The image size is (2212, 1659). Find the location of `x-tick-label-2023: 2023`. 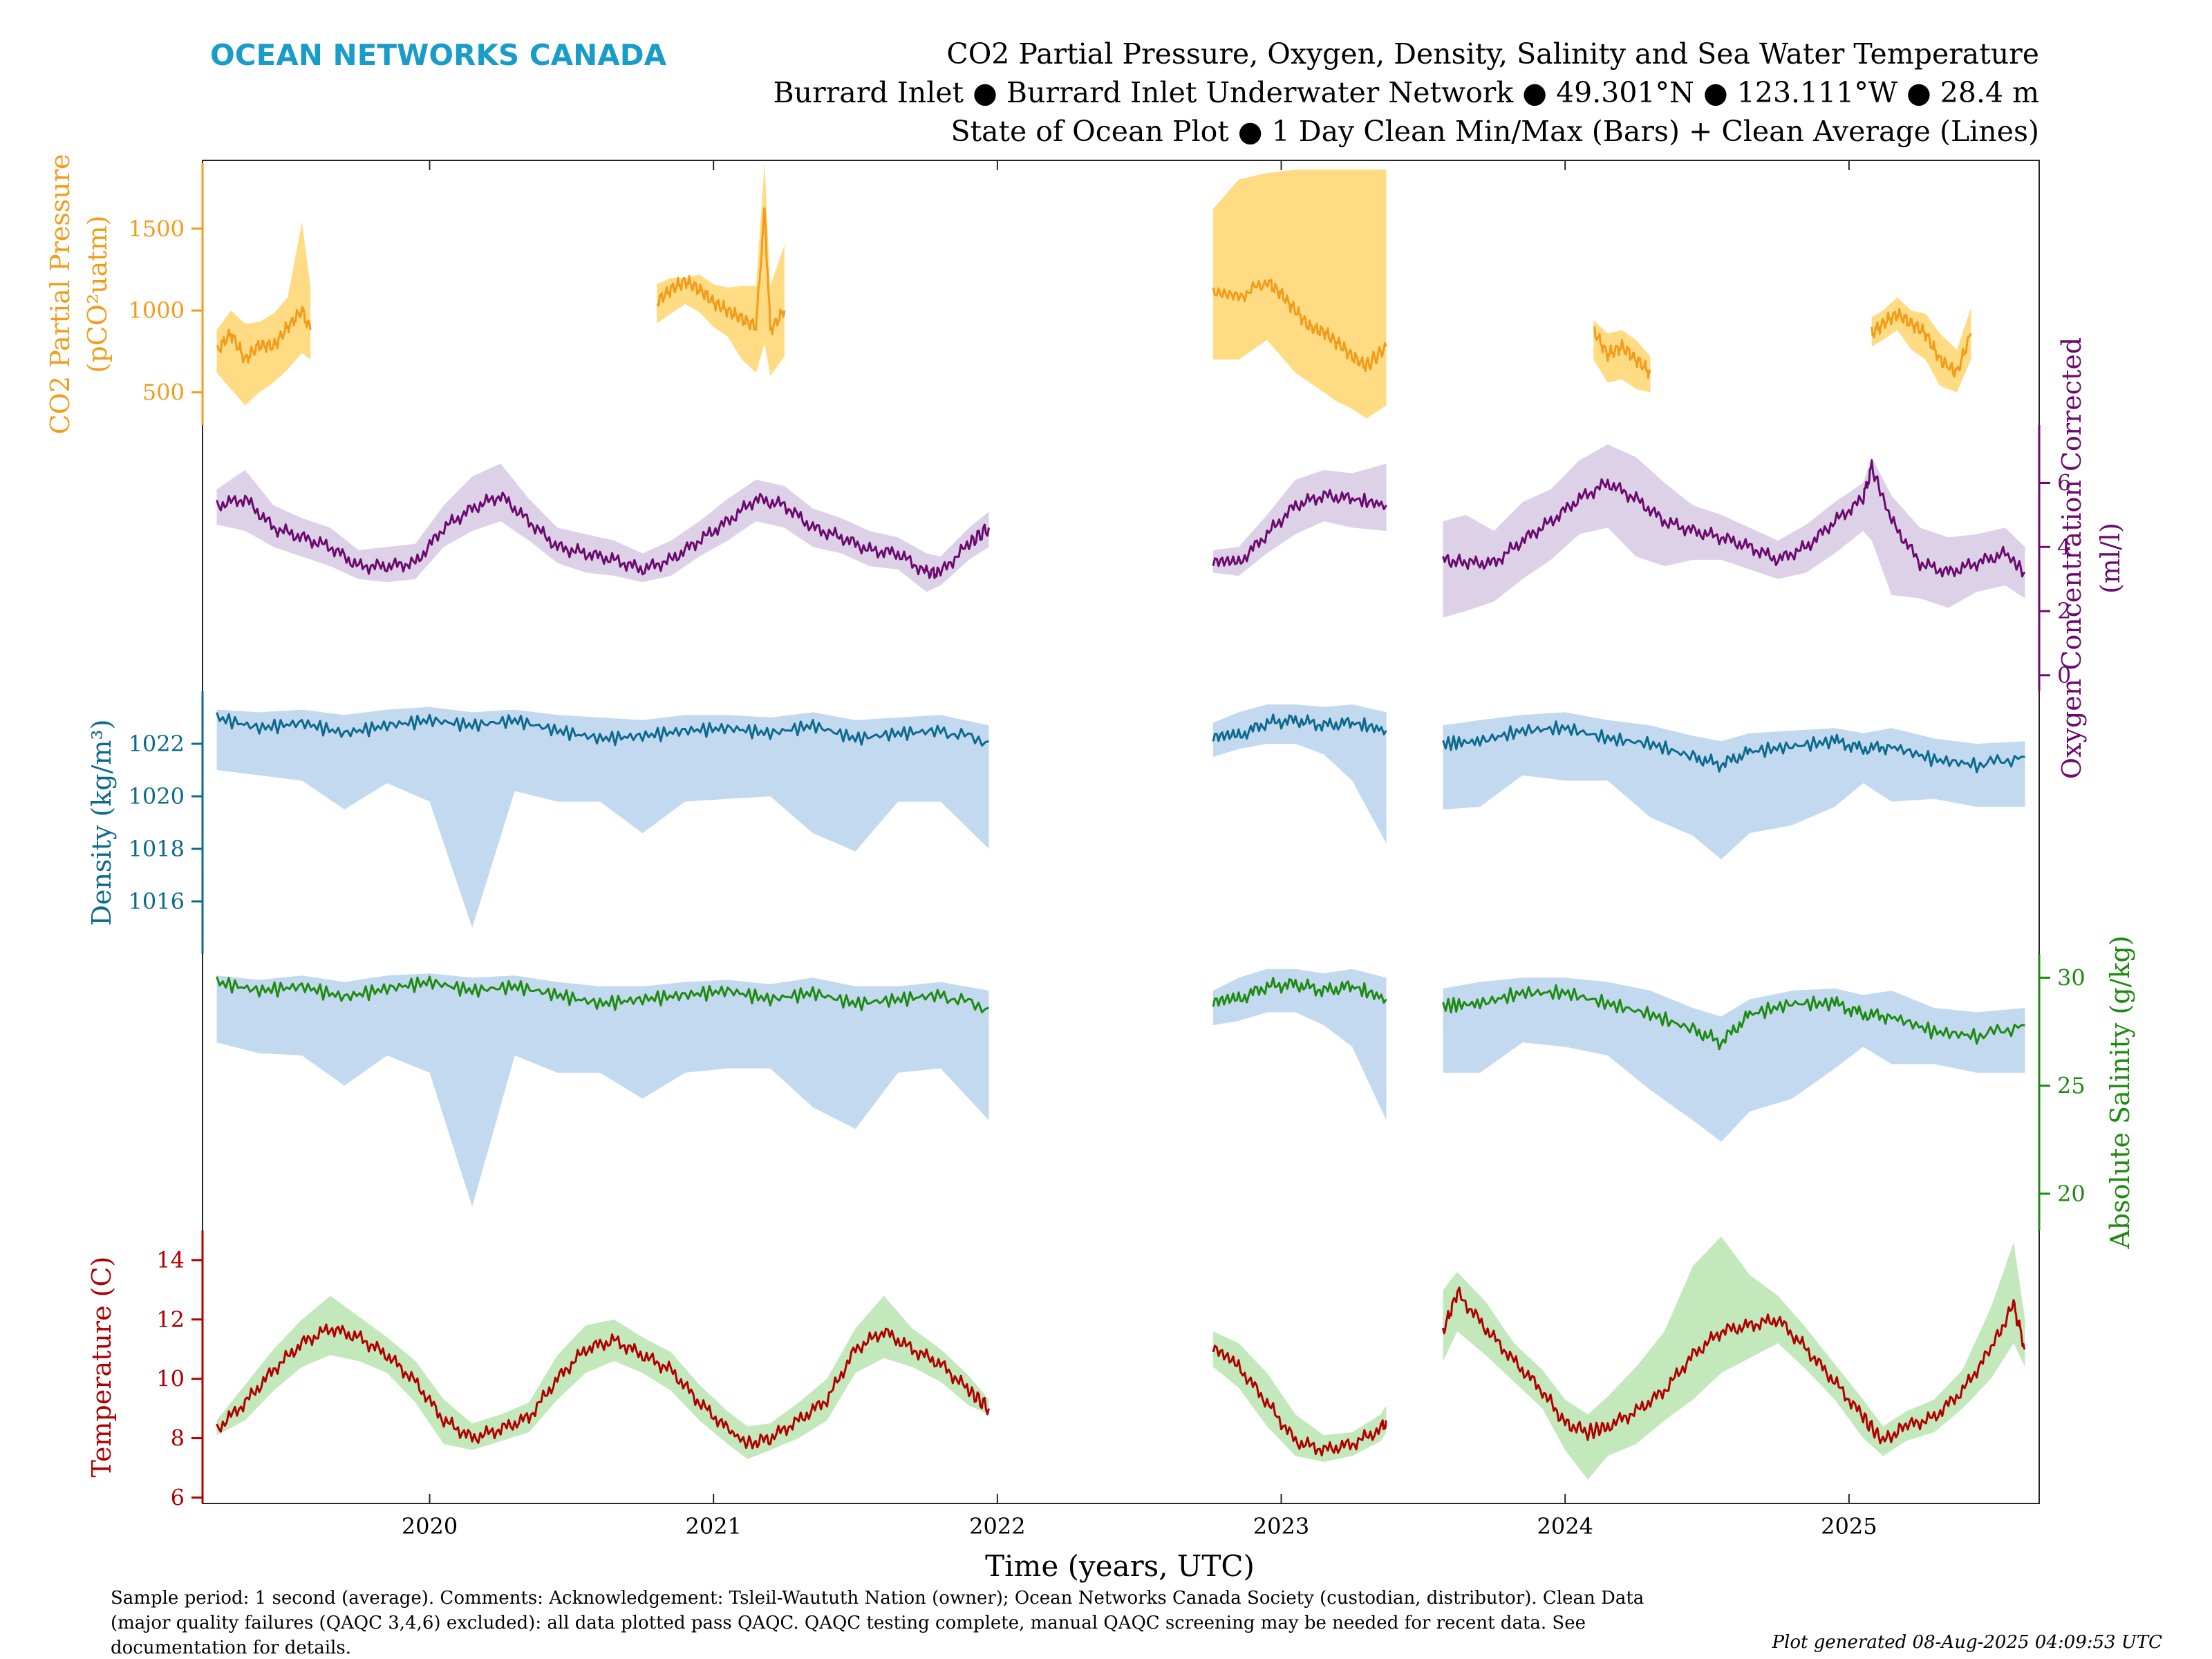

x-tick-label-2023: 2023 is located at coordinates (1281, 1526).